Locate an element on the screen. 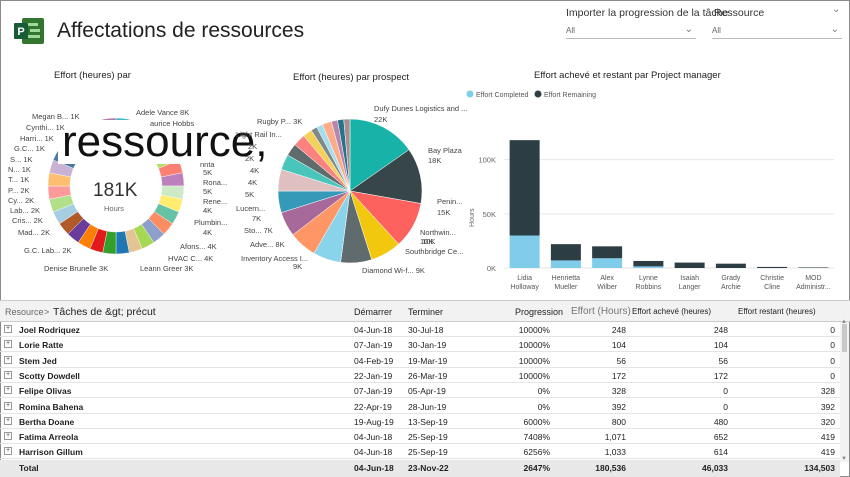 This screenshot has height=477, width=850. legend-label: Effort Remaining is located at coordinates (570, 95).